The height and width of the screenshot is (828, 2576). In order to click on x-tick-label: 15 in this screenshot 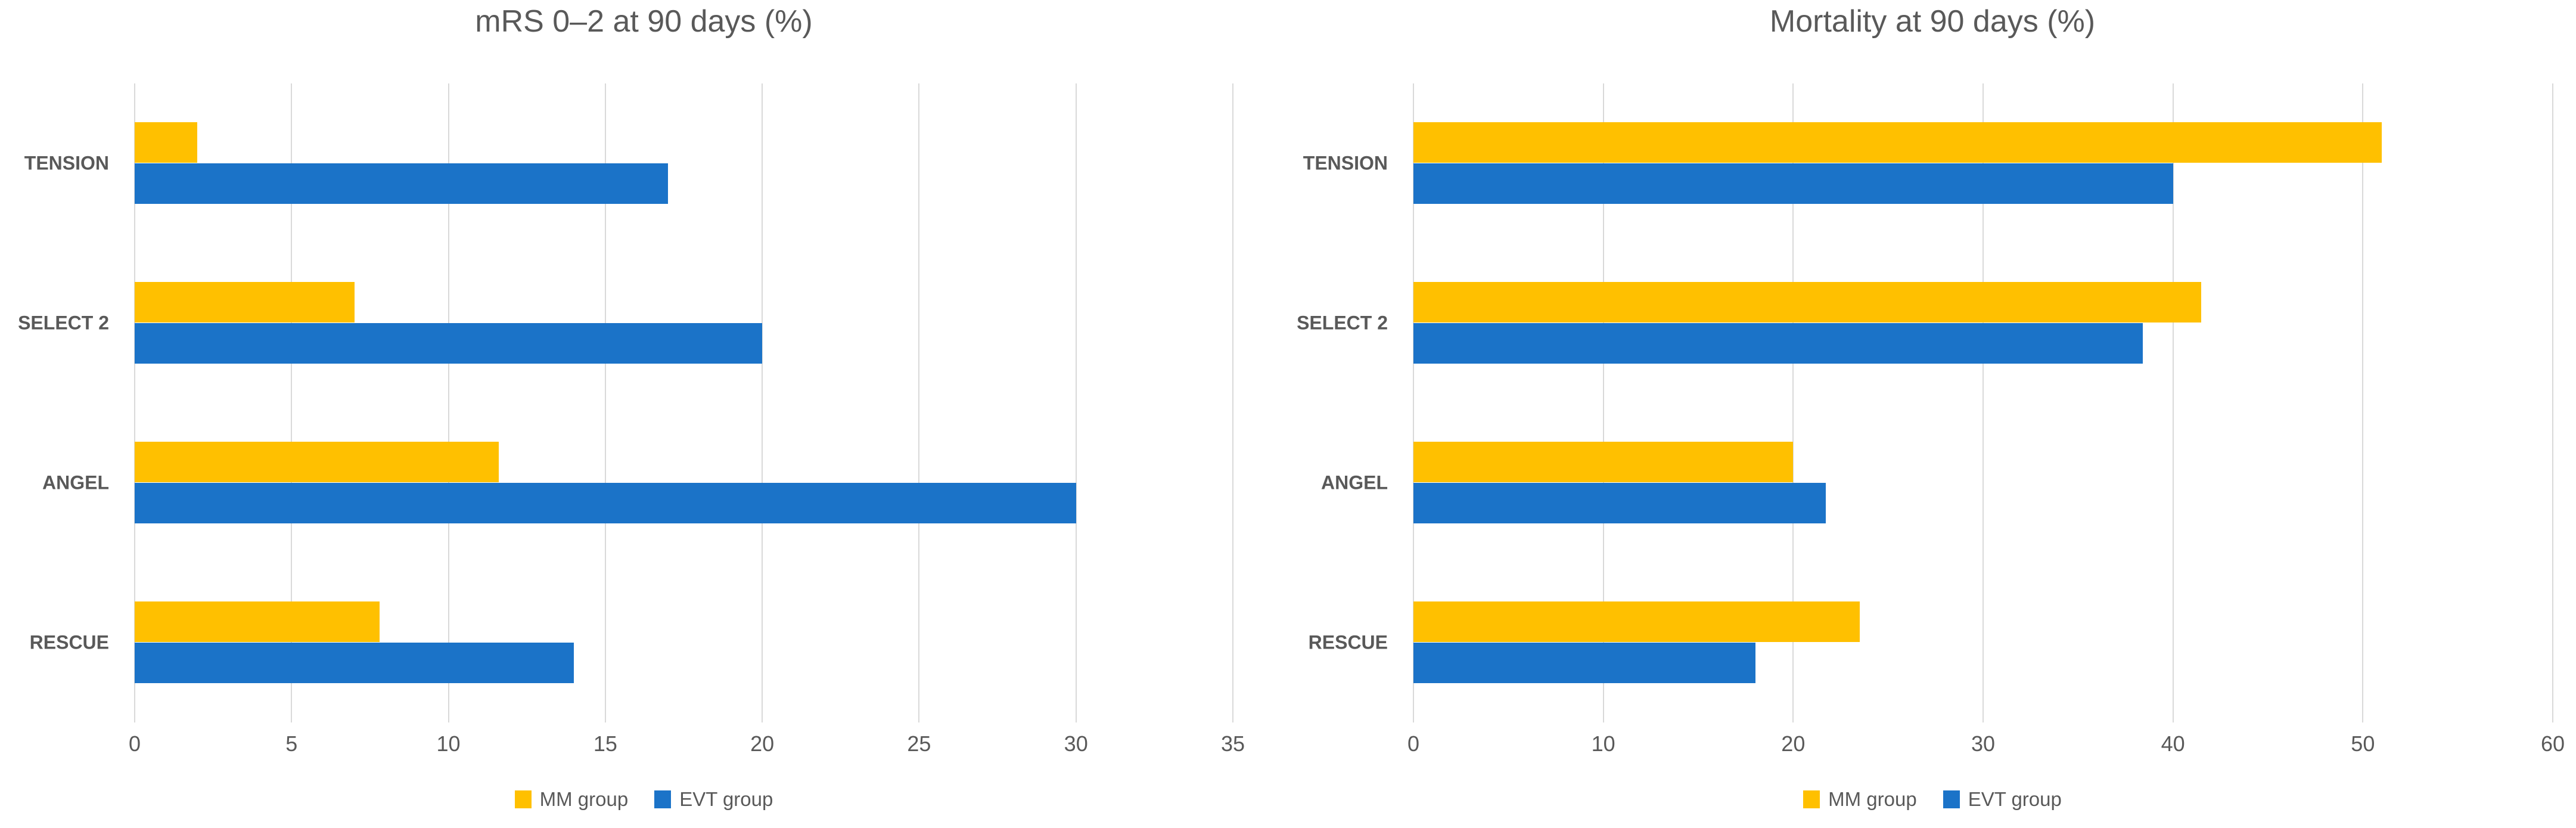, I will do `click(605, 743)`.